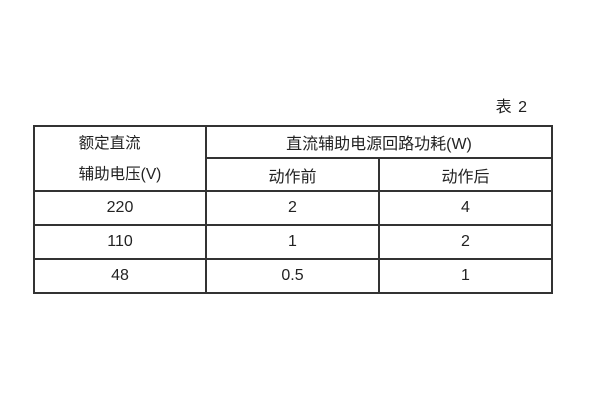 The image size is (600, 400). I want to click on cell-after: 2, so click(465, 242).